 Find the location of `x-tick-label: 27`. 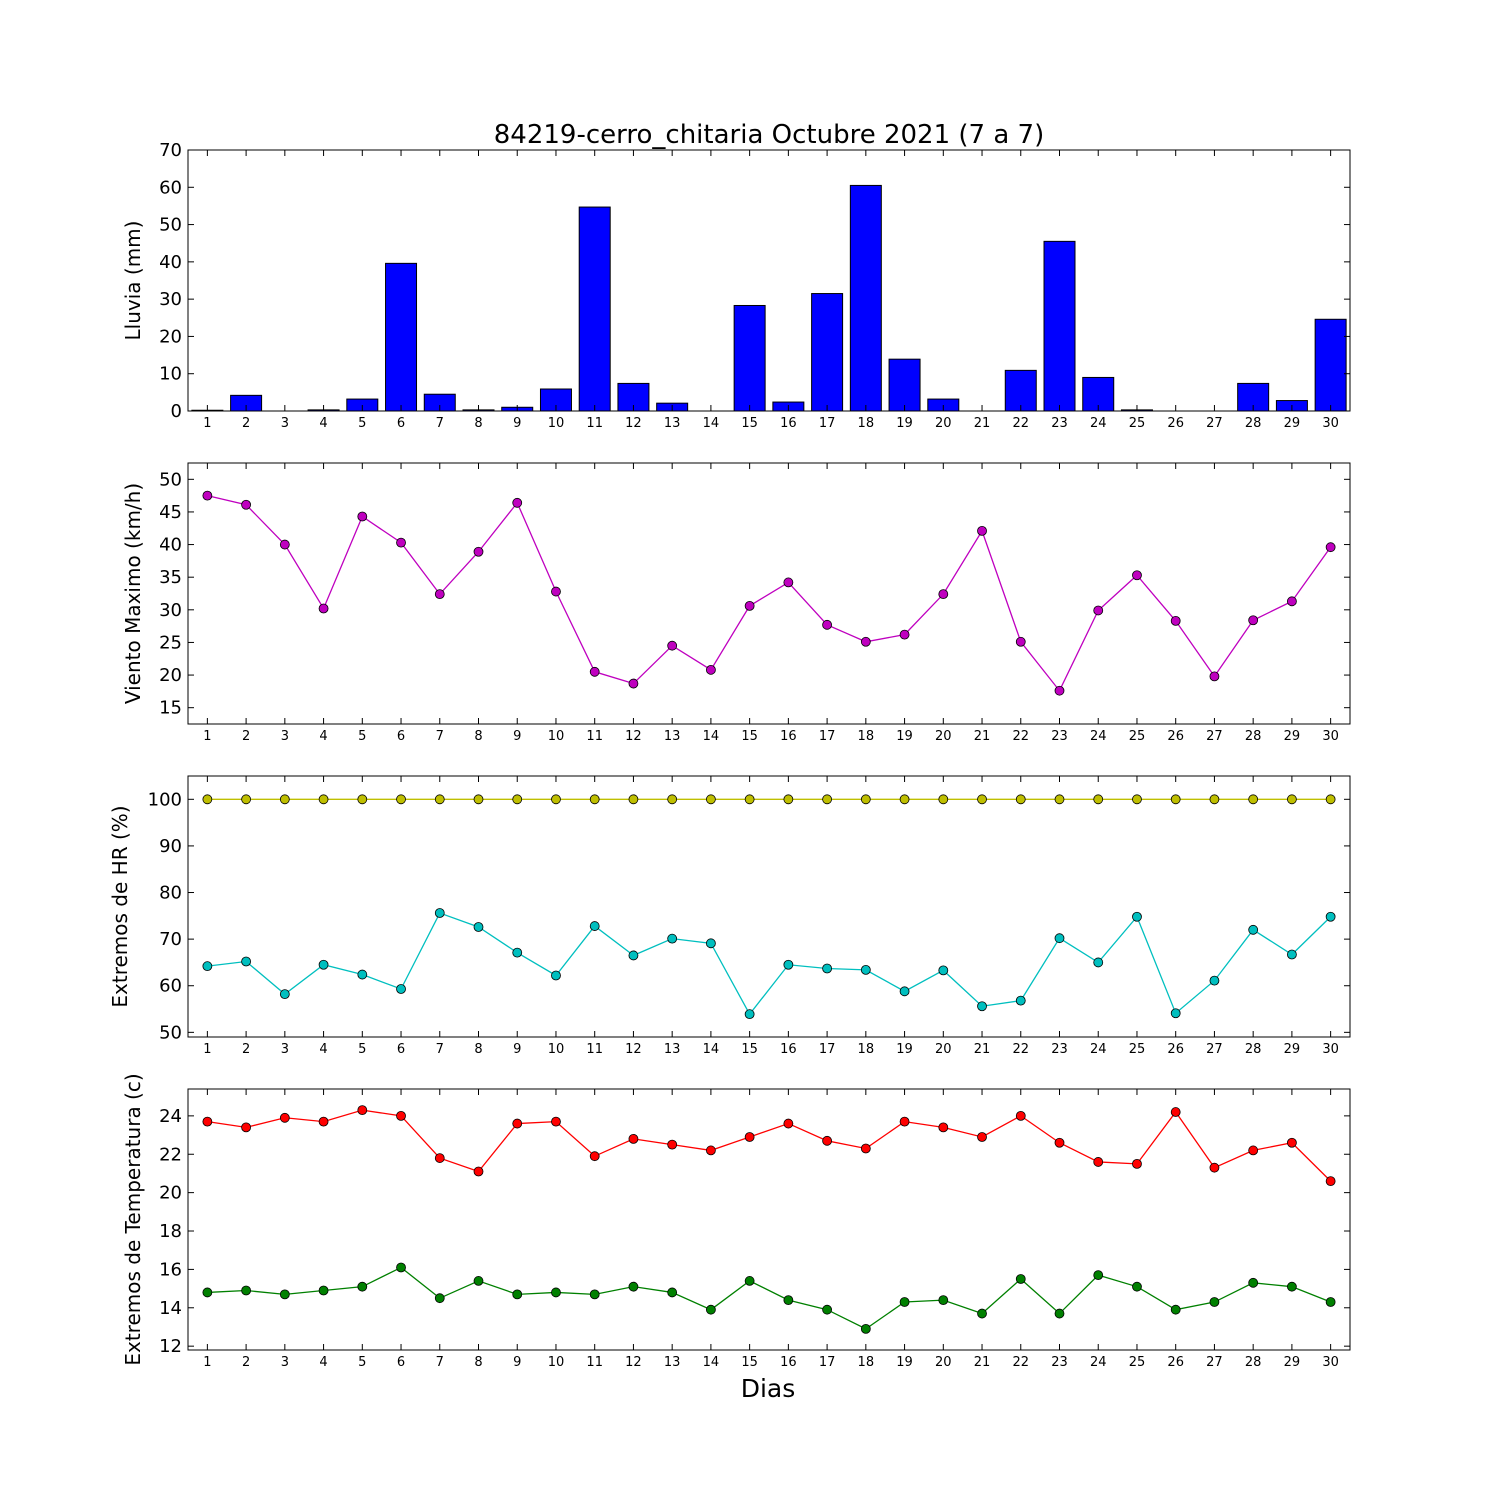

x-tick-label: 27 is located at coordinates (1214, 1049).